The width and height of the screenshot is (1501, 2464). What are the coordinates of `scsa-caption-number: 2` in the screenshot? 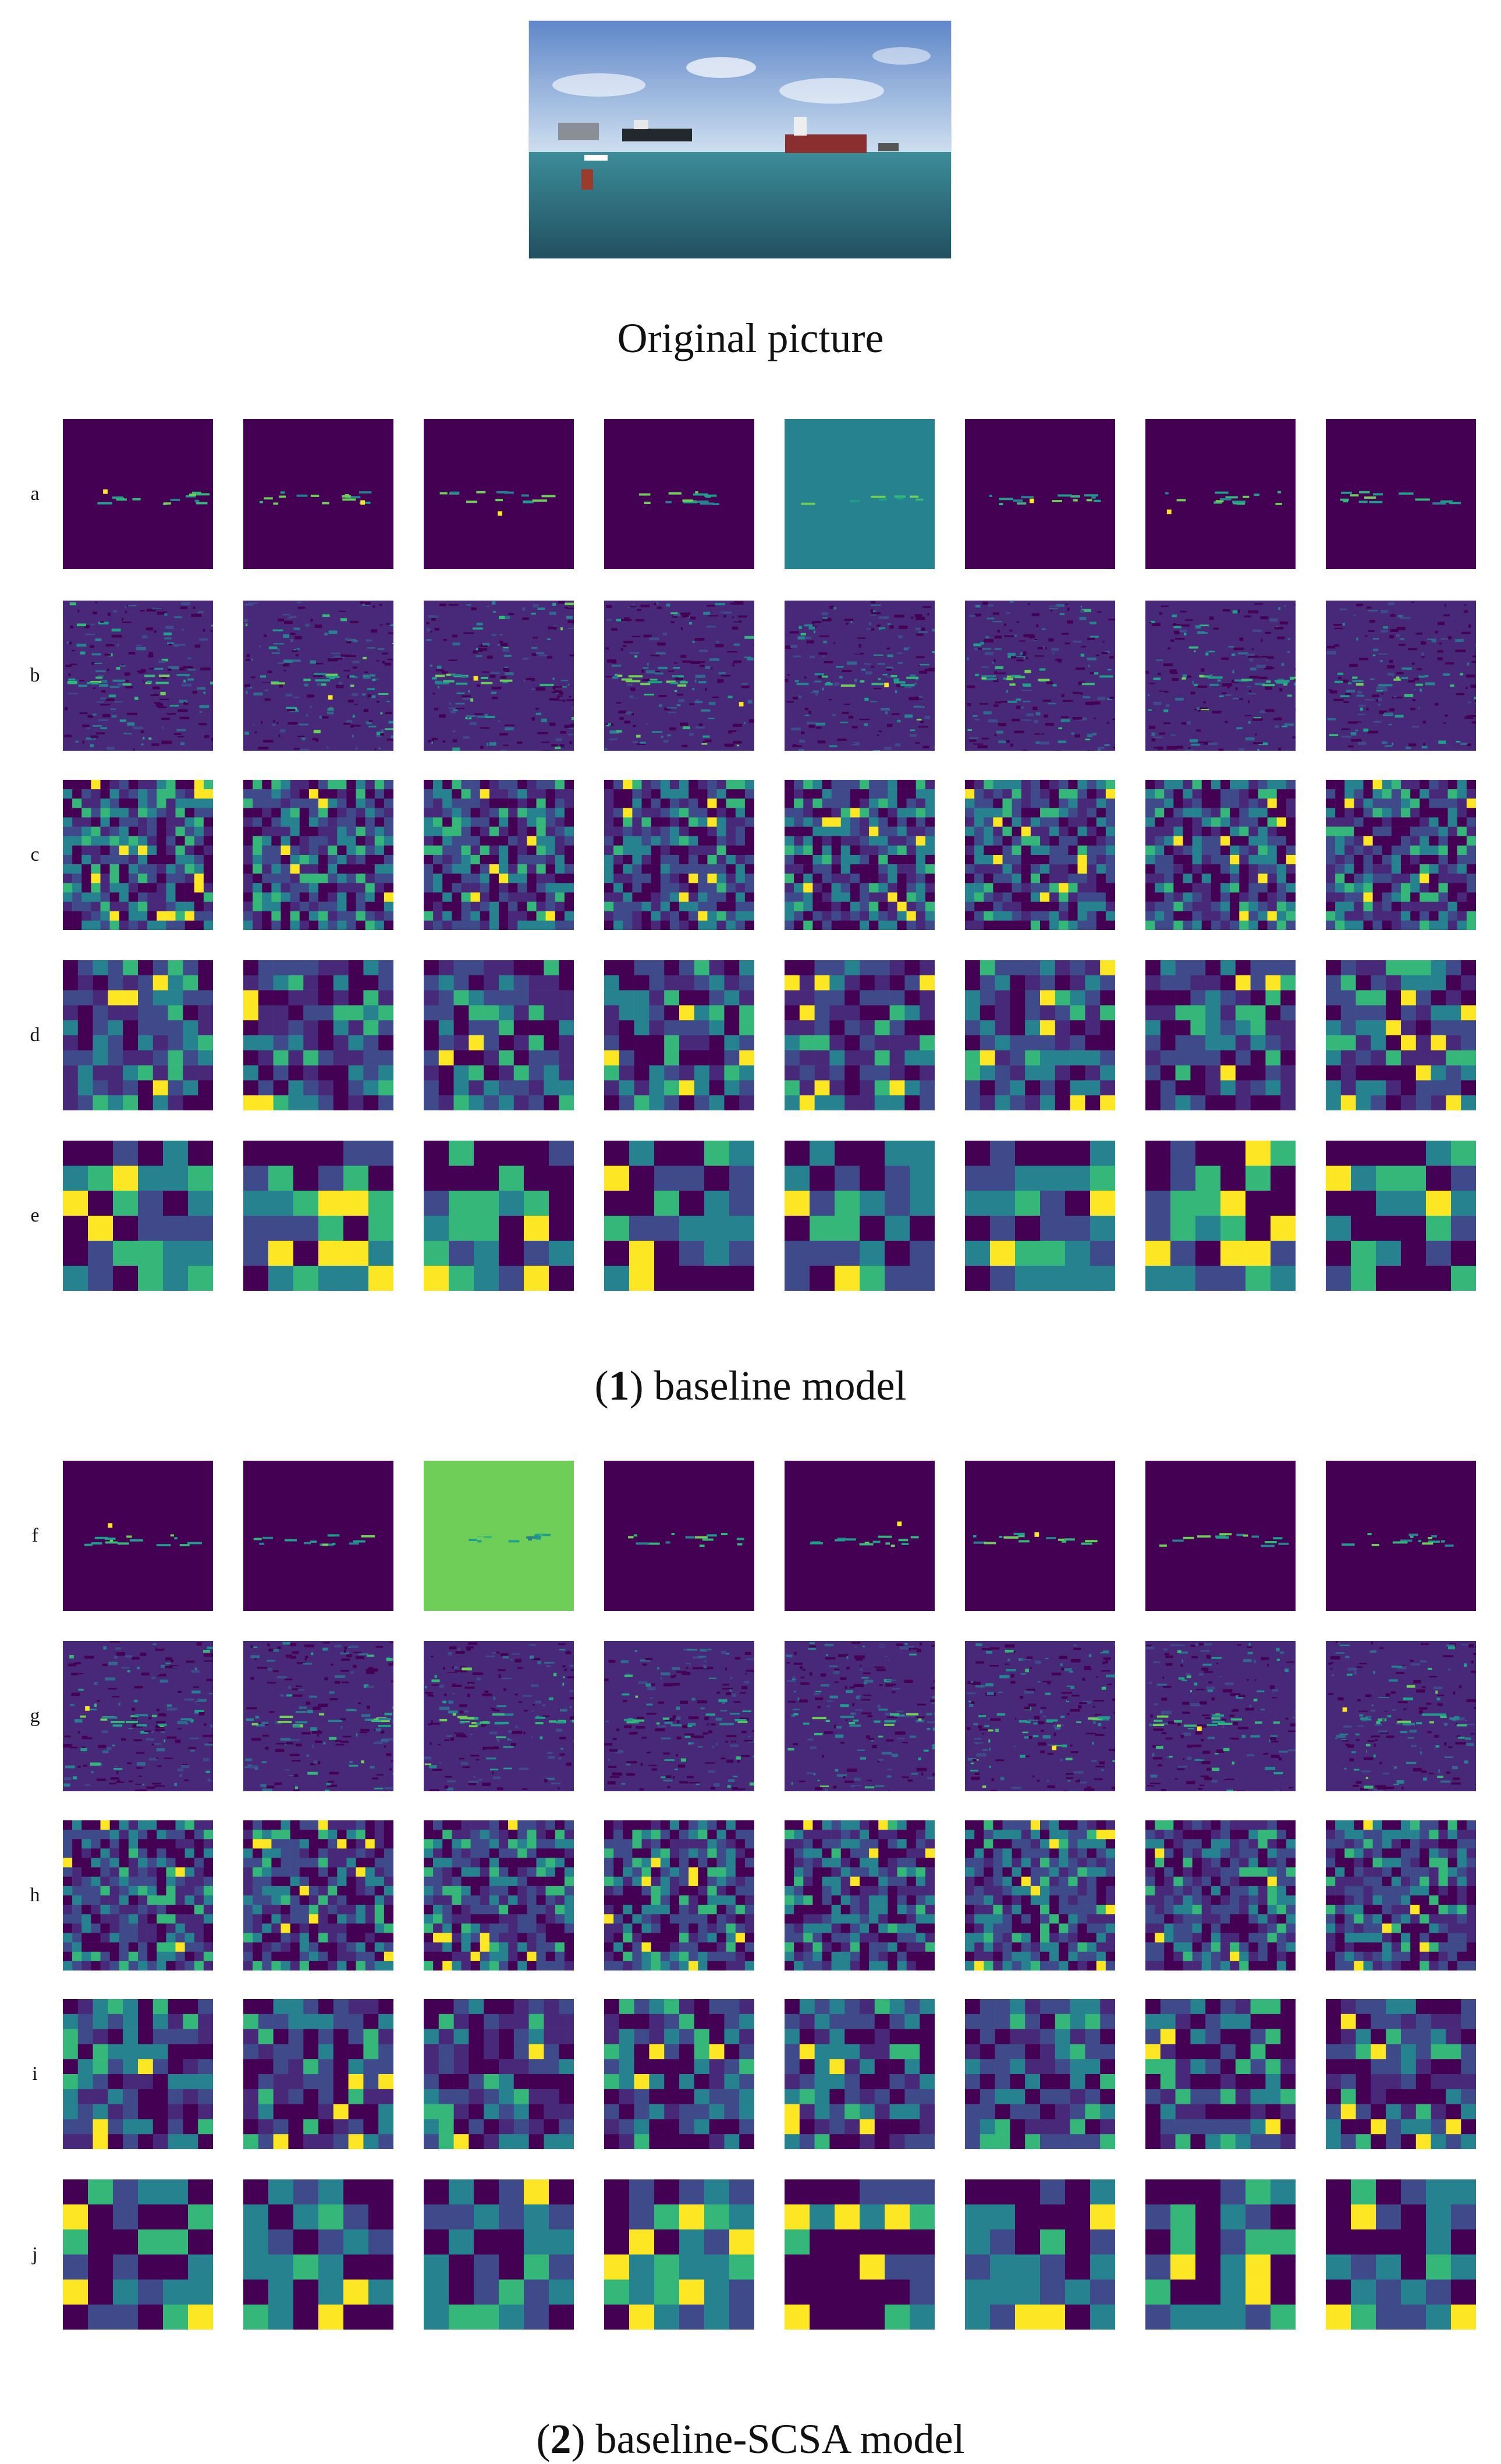 It's located at (561, 2439).